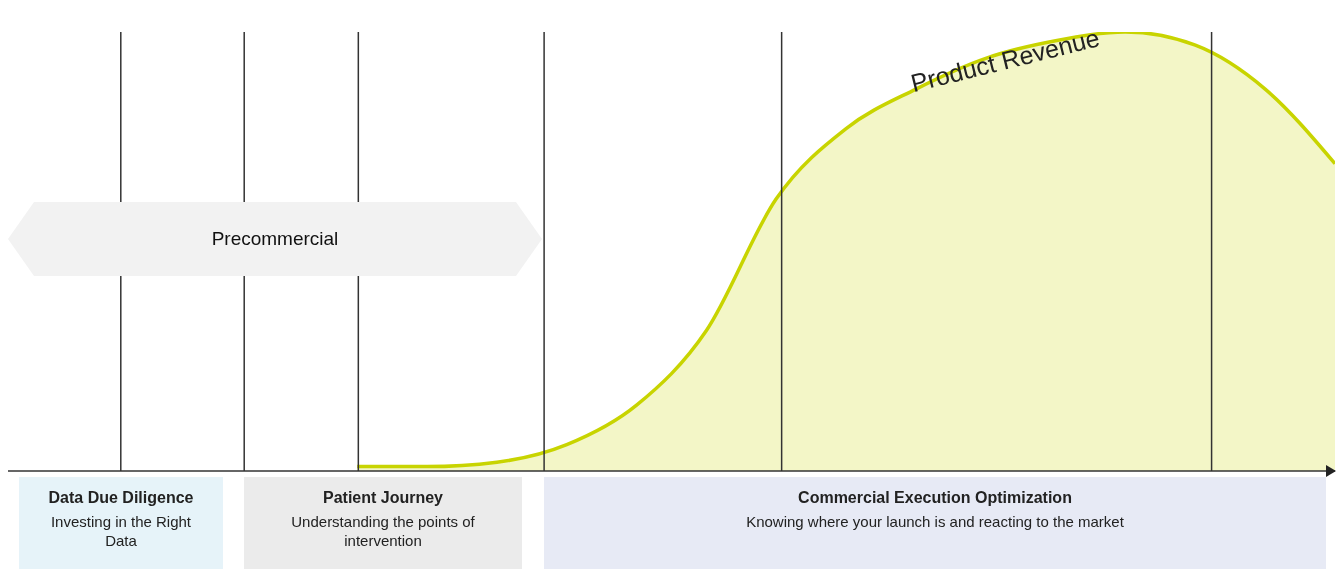 This screenshot has width=1344, height=571. What do you see at coordinates (935, 521) in the screenshot?
I see `text: Knowing where your launch is and reacting to the market` at bounding box center [935, 521].